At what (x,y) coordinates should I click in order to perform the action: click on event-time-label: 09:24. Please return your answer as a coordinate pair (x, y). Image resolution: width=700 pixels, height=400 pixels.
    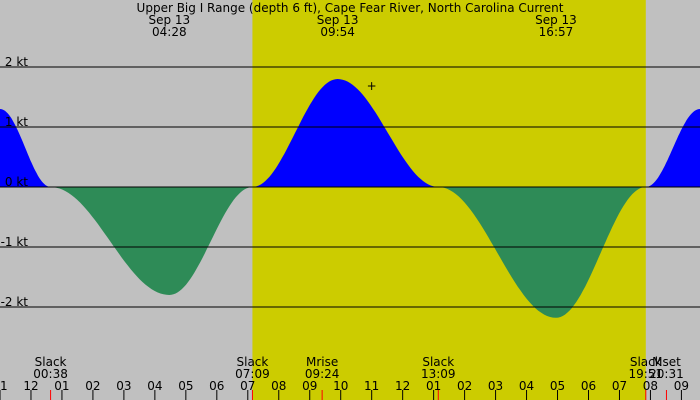
    Looking at the image, I should click on (322, 374).